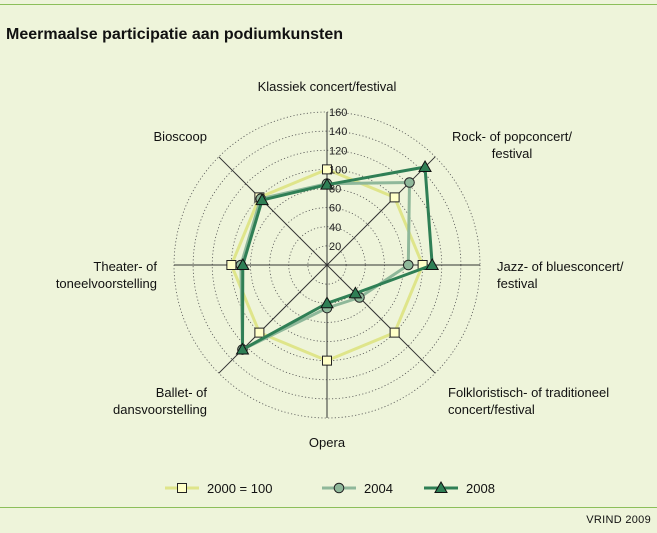 This screenshot has height=533, width=657. What do you see at coordinates (338, 132) in the screenshot?
I see `tick-label: 140` at bounding box center [338, 132].